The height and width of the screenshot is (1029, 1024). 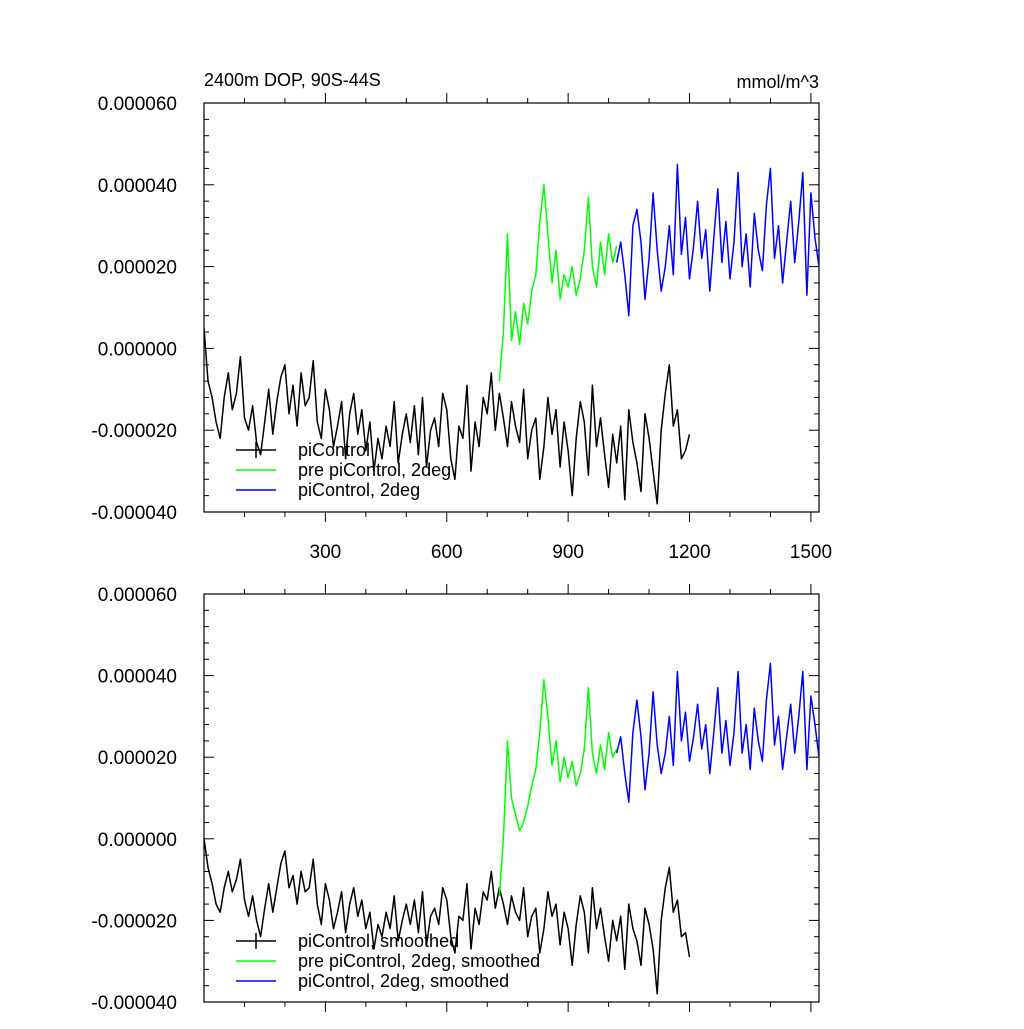 I want to click on series-line-picontrol-smoothed, so click(x=447, y=916).